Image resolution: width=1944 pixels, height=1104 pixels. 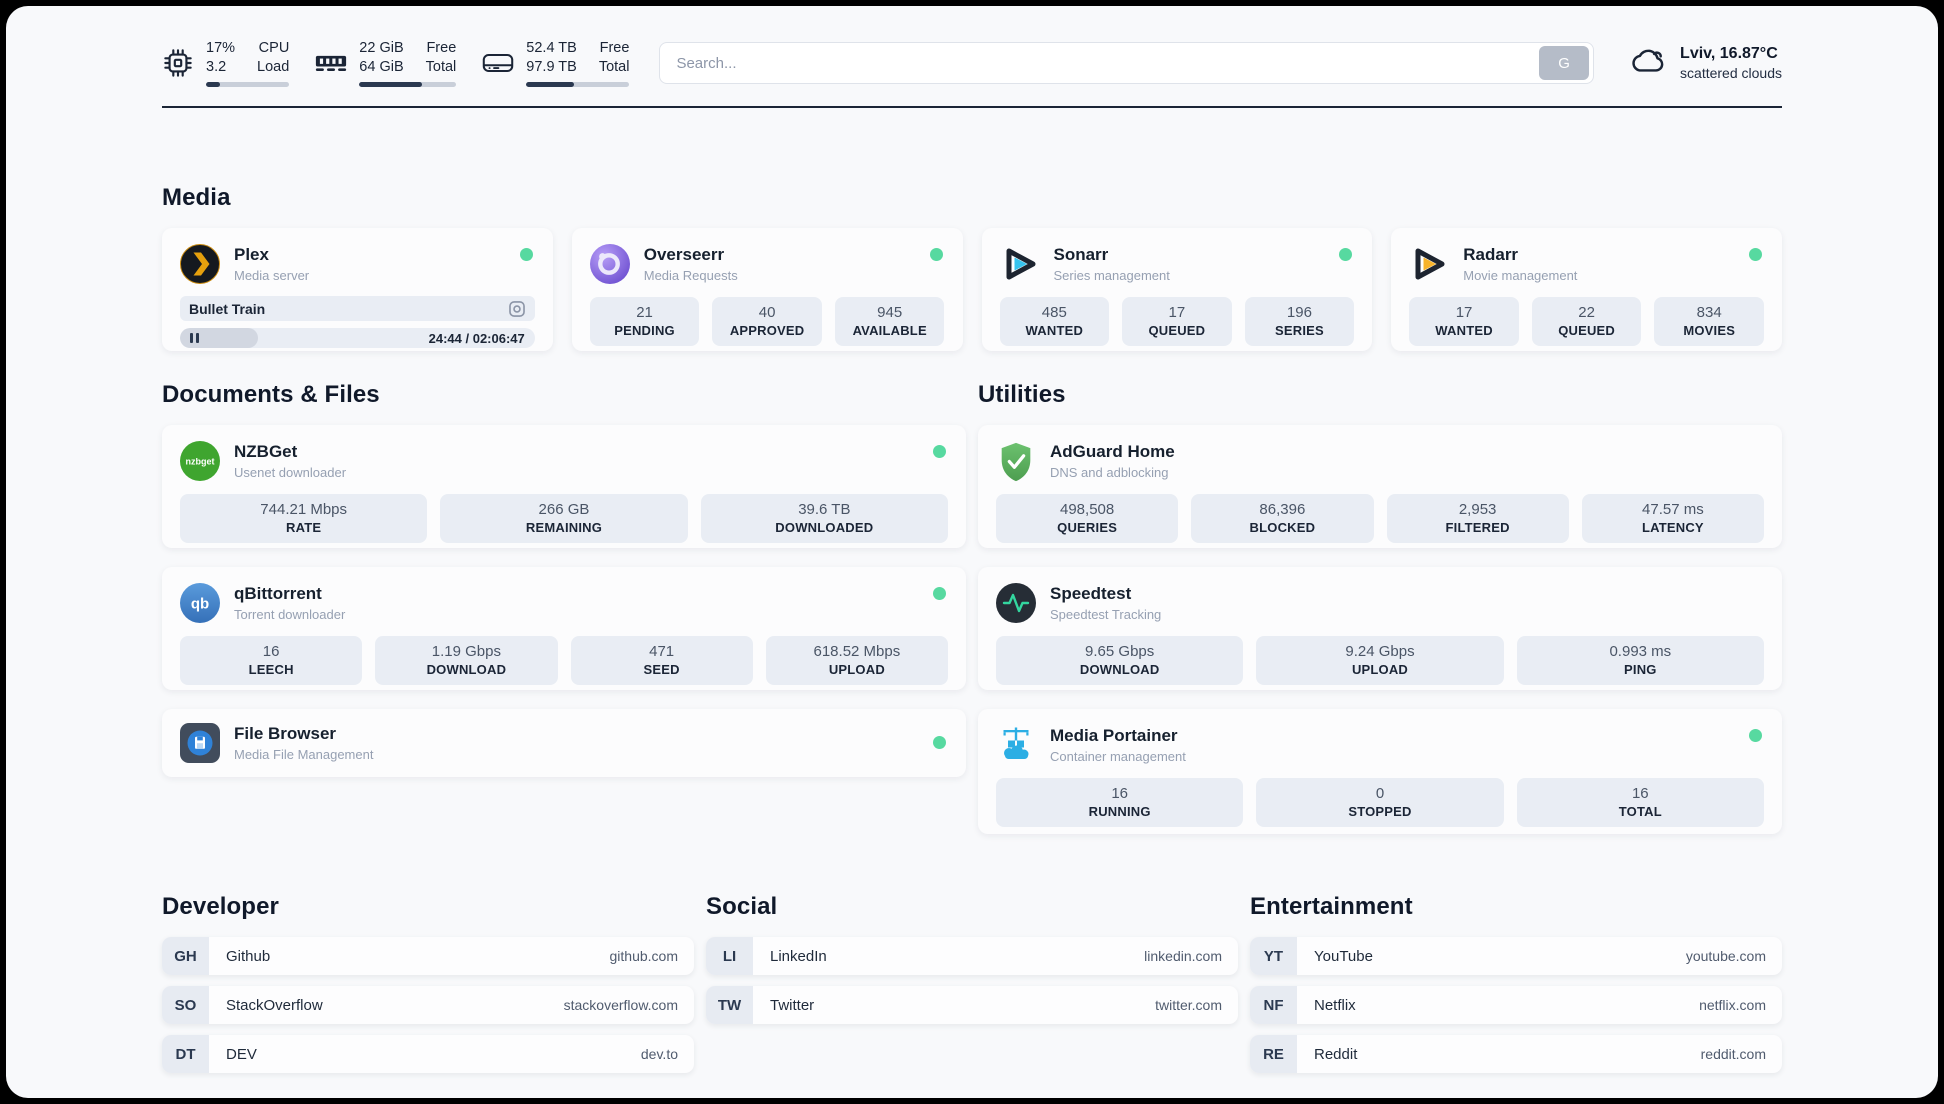 I want to click on disk-label-2: Total, so click(x=614, y=67).